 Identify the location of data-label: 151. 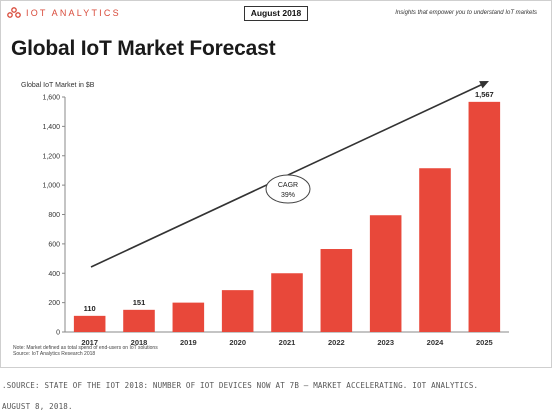
(139, 302).